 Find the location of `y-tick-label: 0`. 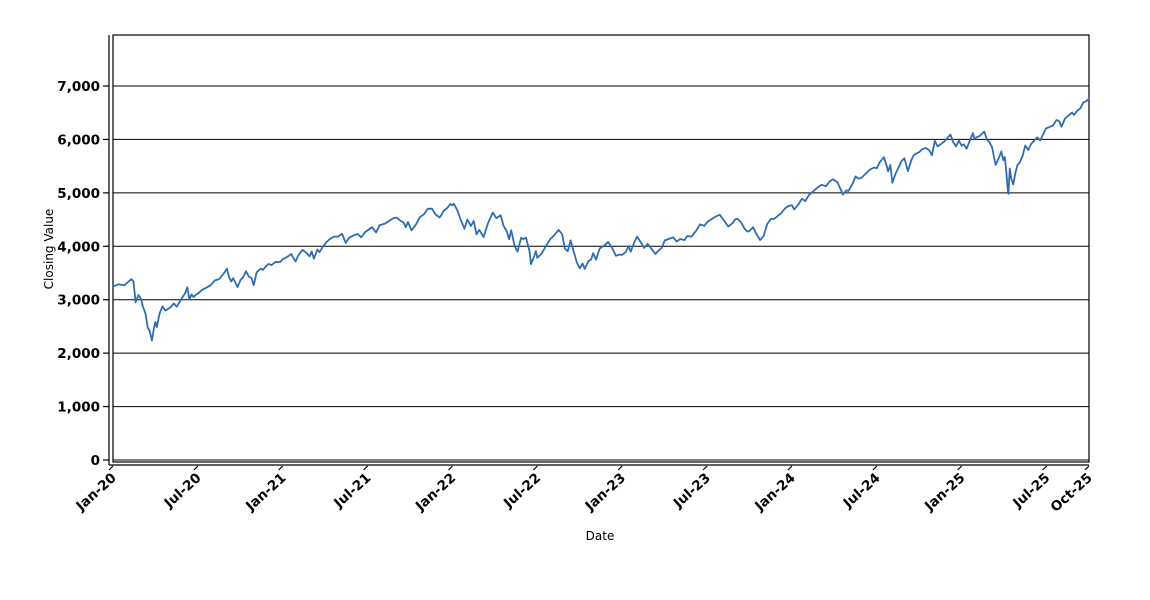

y-tick-label: 0 is located at coordinates (95, 461).